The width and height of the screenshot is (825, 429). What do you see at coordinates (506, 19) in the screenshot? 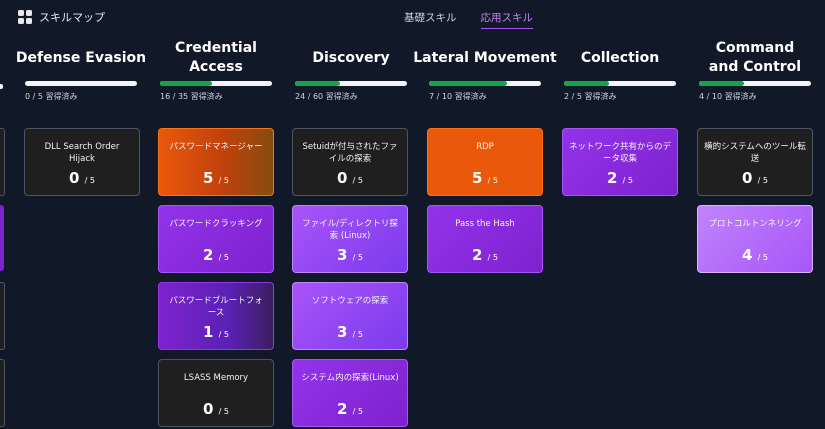
I see `tab-applied-skills: 応用スキル` at bounding box center [506, 19].